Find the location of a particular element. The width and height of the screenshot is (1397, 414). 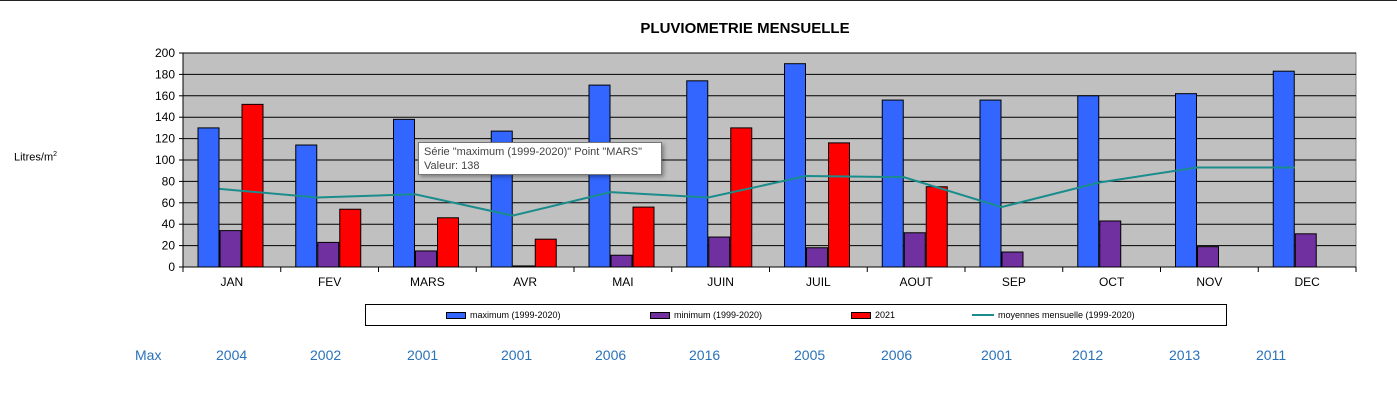

bar-2021-mai is located at coordinates (643, 237).